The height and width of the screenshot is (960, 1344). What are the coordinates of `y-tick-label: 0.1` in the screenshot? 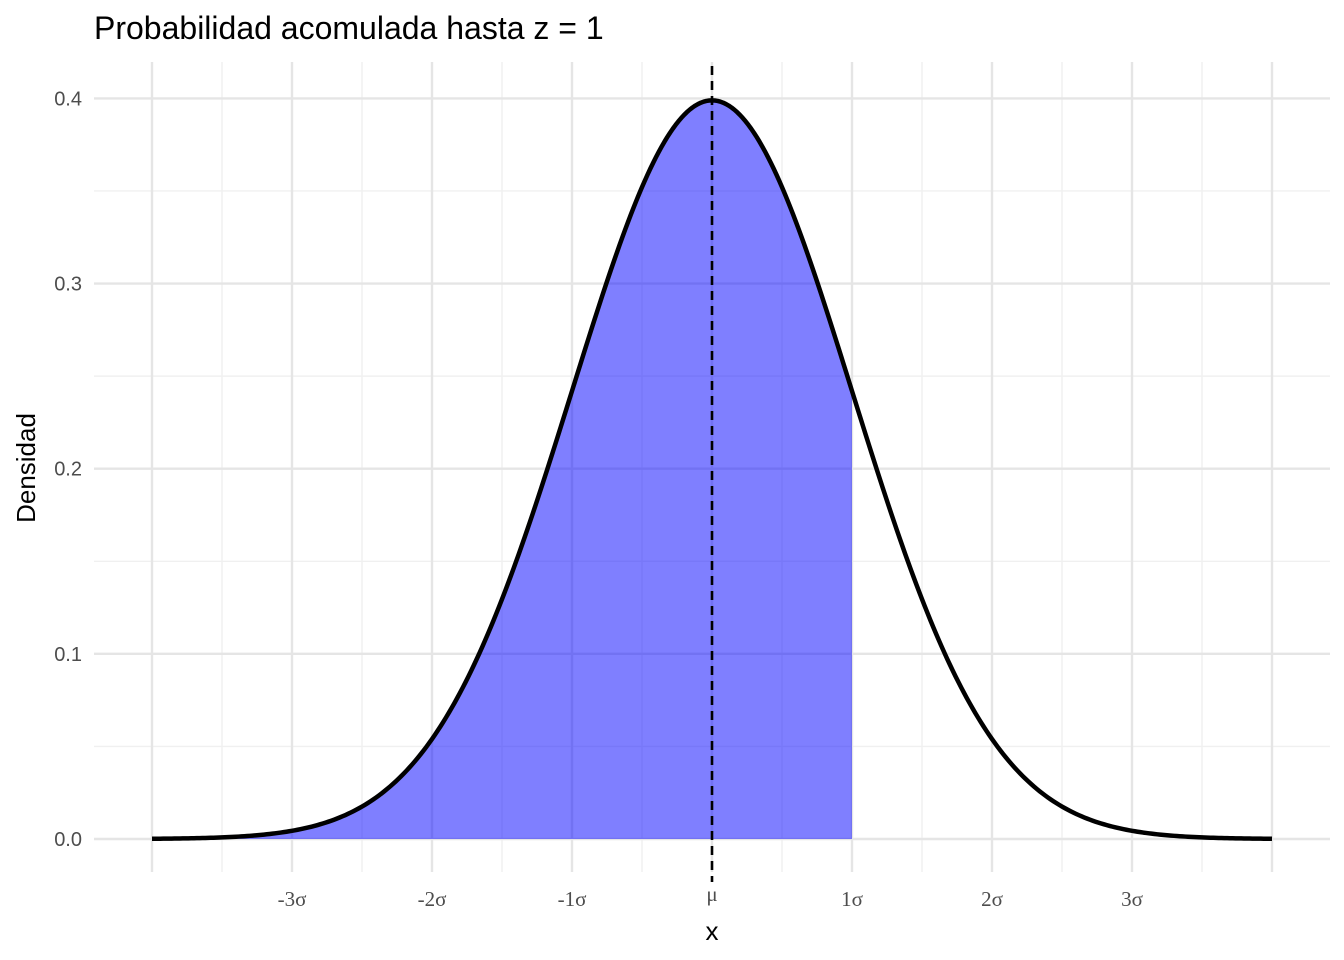 It's located at (68, 655).